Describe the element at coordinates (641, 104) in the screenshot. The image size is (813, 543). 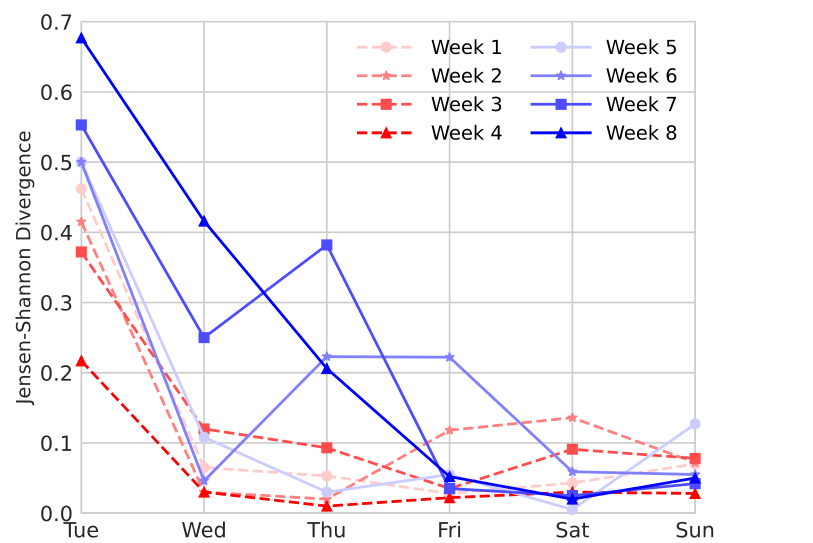
I see `legend-label: Week 7` at that location.